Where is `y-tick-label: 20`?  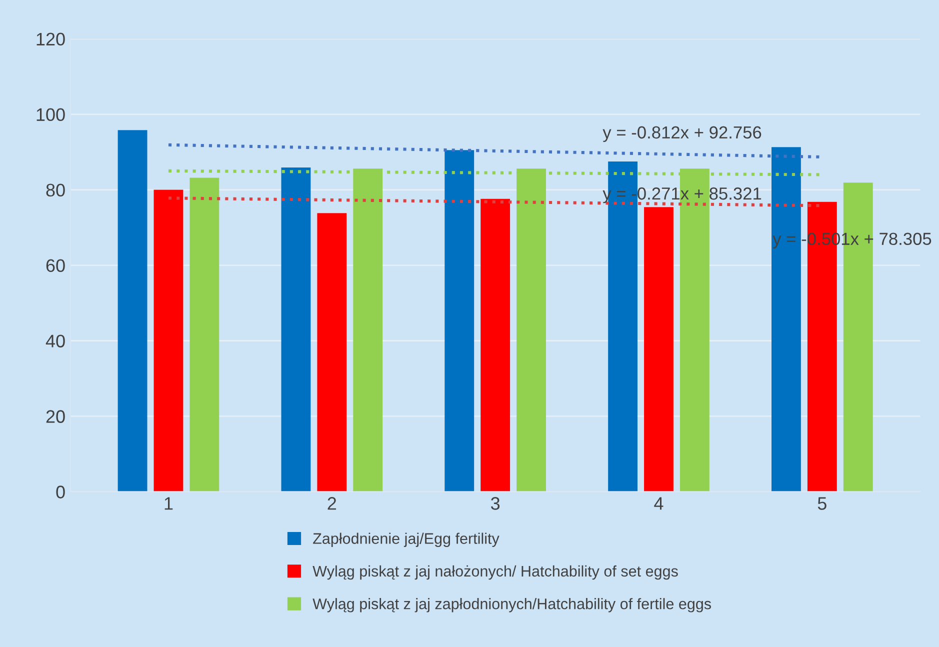 y-tick-label: 20 is located at coordinates (55, 416).